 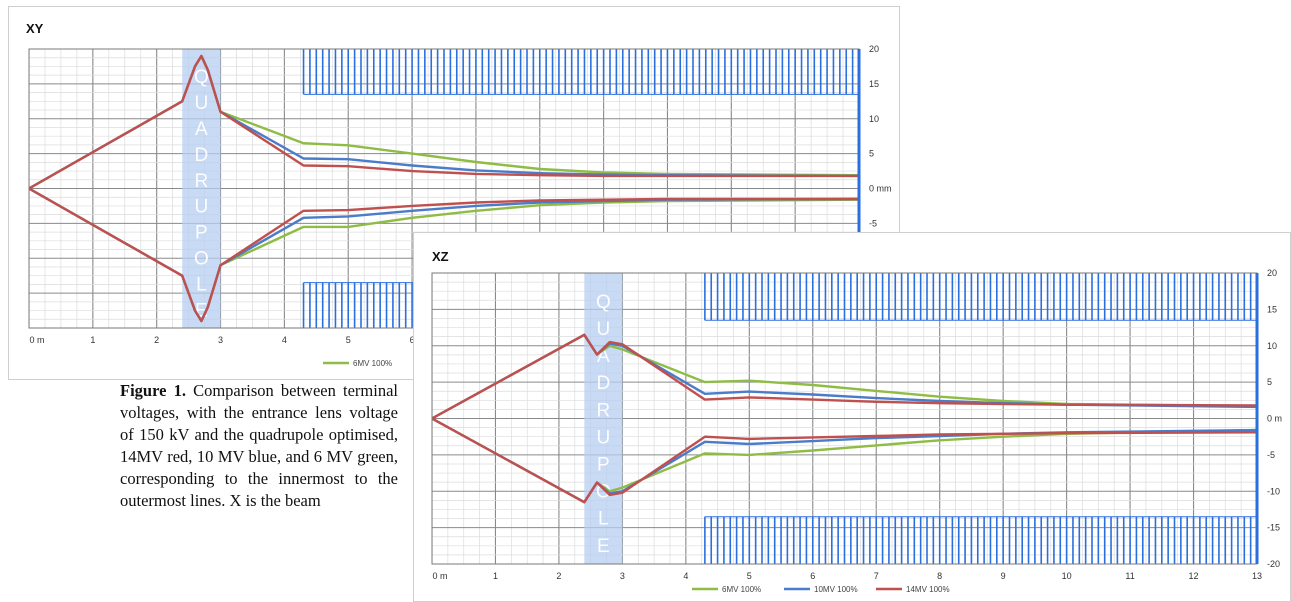 I want to click on quadrupole-label-letter: A, so click(x=201, y=129).